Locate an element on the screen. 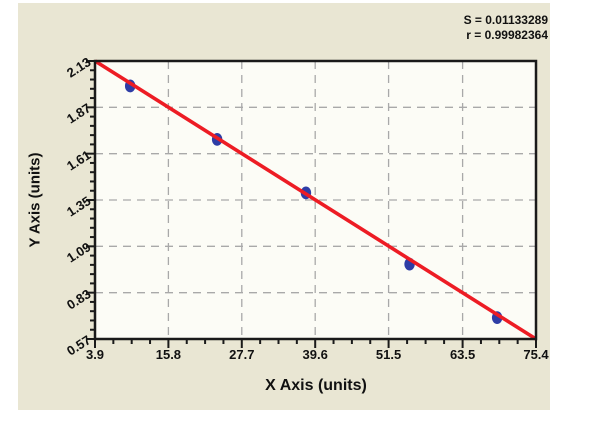 The height and width of the screenshot is (423, 600). x-axis-title: X Axis (units) is located at coordinates (316, 385).